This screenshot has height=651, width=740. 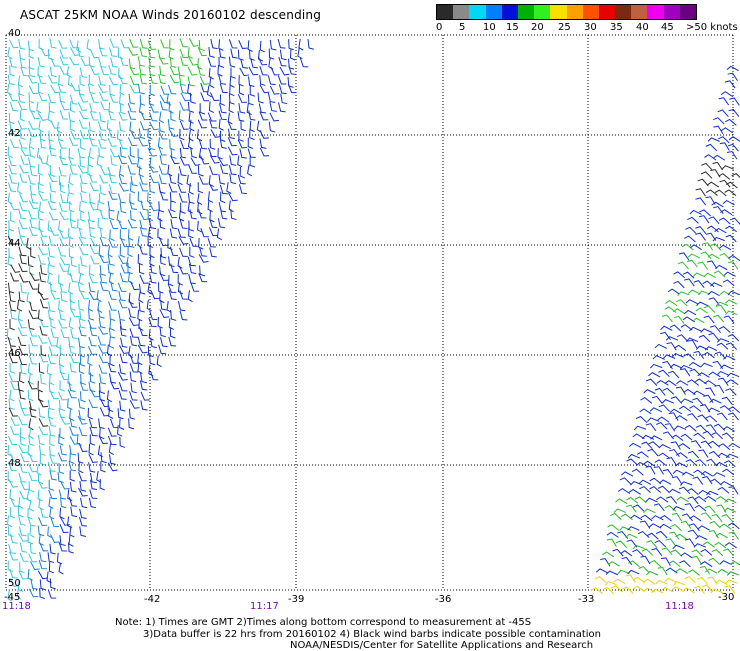 What do you see at coordinates (14, 33) in the screenshot?
I see `lat-label: 40` at bounding box center [14, 33].